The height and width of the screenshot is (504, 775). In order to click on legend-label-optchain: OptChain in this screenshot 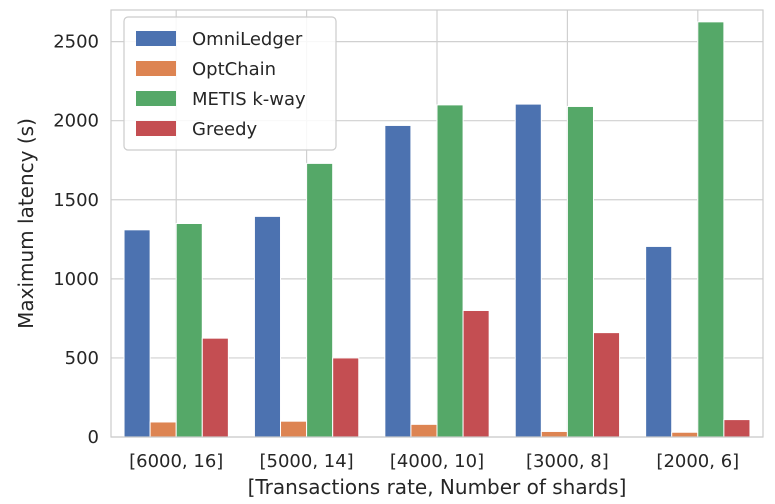, I will do `click(234, 69)`.